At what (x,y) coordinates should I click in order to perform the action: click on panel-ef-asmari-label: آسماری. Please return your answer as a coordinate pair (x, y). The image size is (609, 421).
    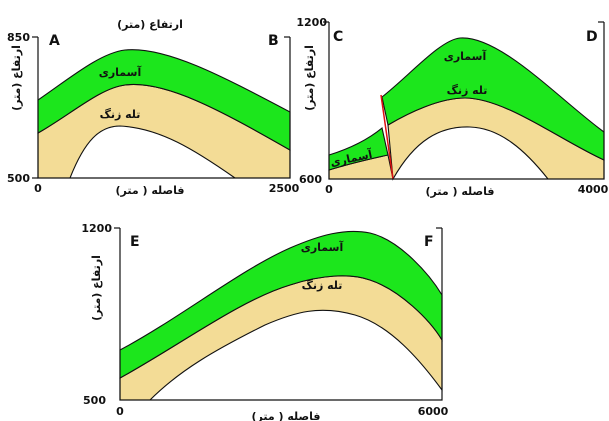
    Looking at the image, I should click on (322, 247).